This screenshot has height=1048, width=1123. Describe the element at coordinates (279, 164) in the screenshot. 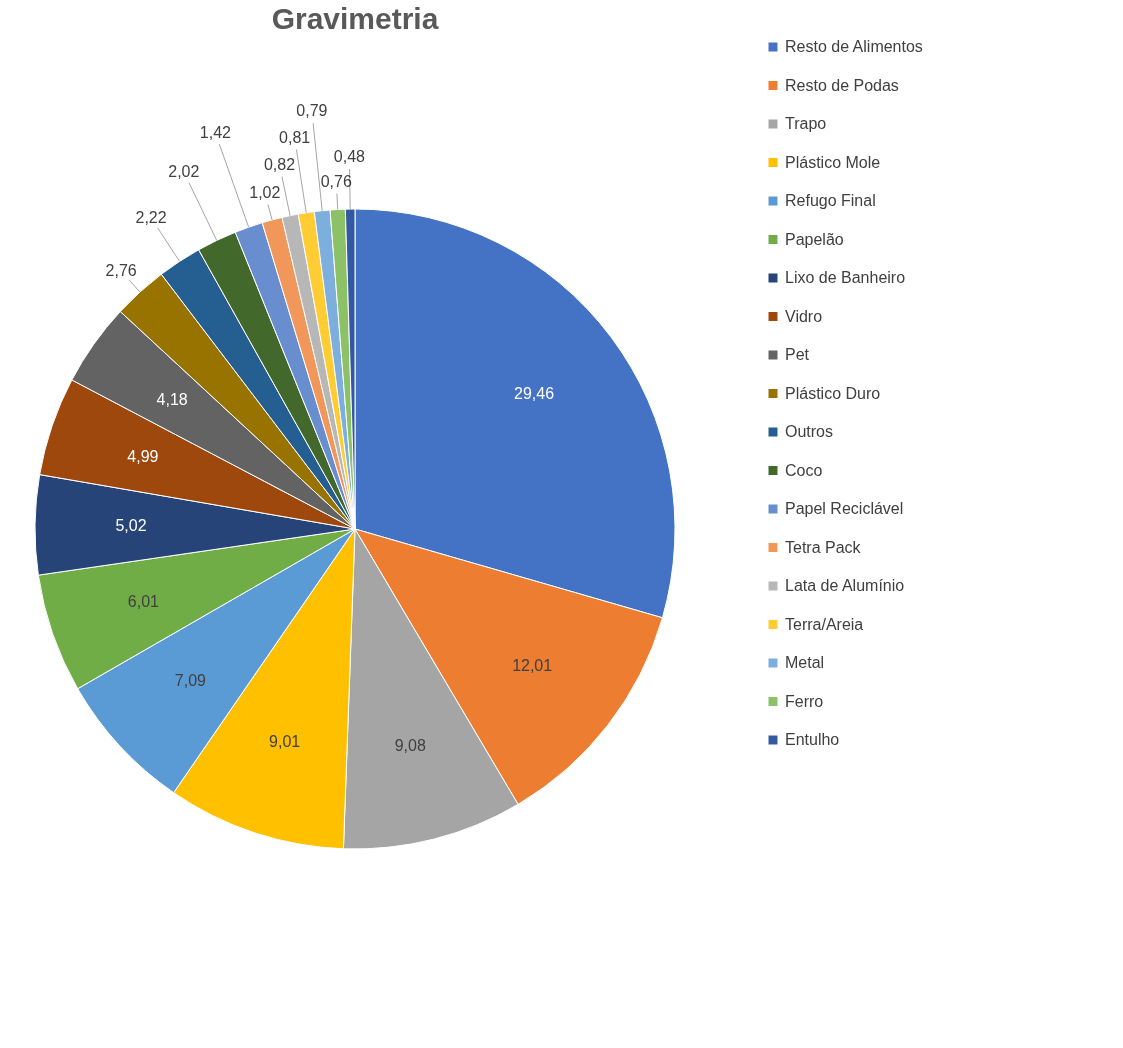

I see `data-label: 0,82` at that location.